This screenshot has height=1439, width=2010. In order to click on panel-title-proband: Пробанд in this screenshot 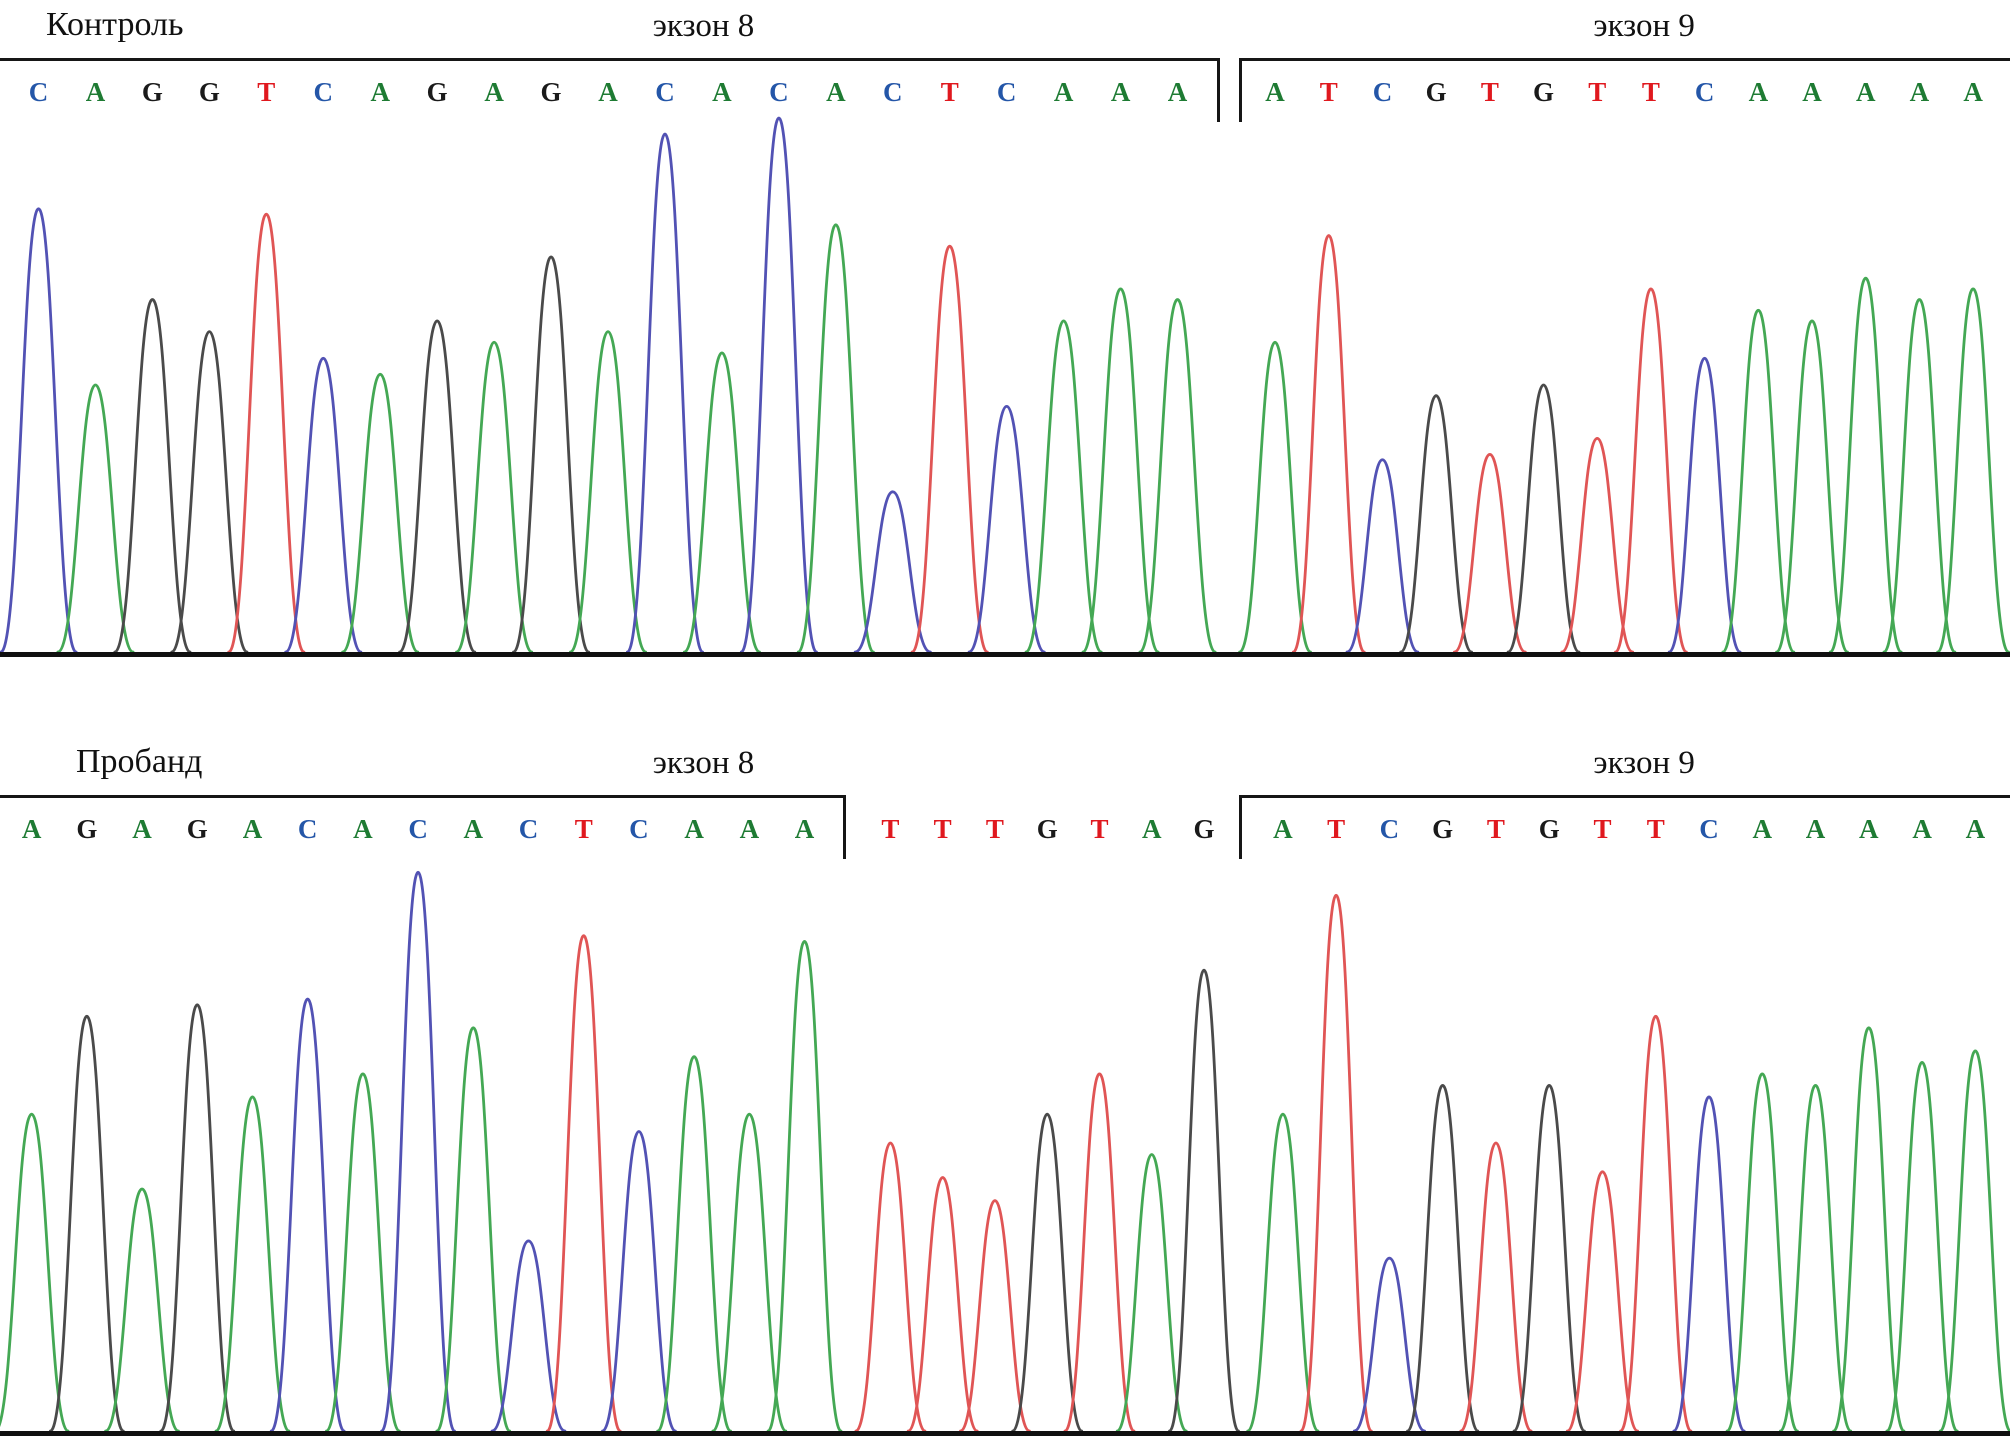, I will do `click(139, 761)`.